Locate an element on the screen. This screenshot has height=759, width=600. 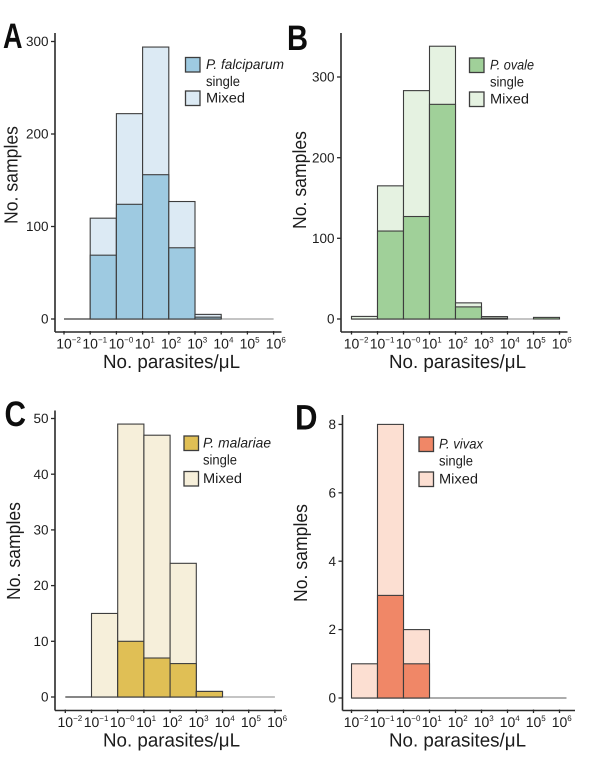
svg-text: P. falciparum is located at coordinates (245, 64).